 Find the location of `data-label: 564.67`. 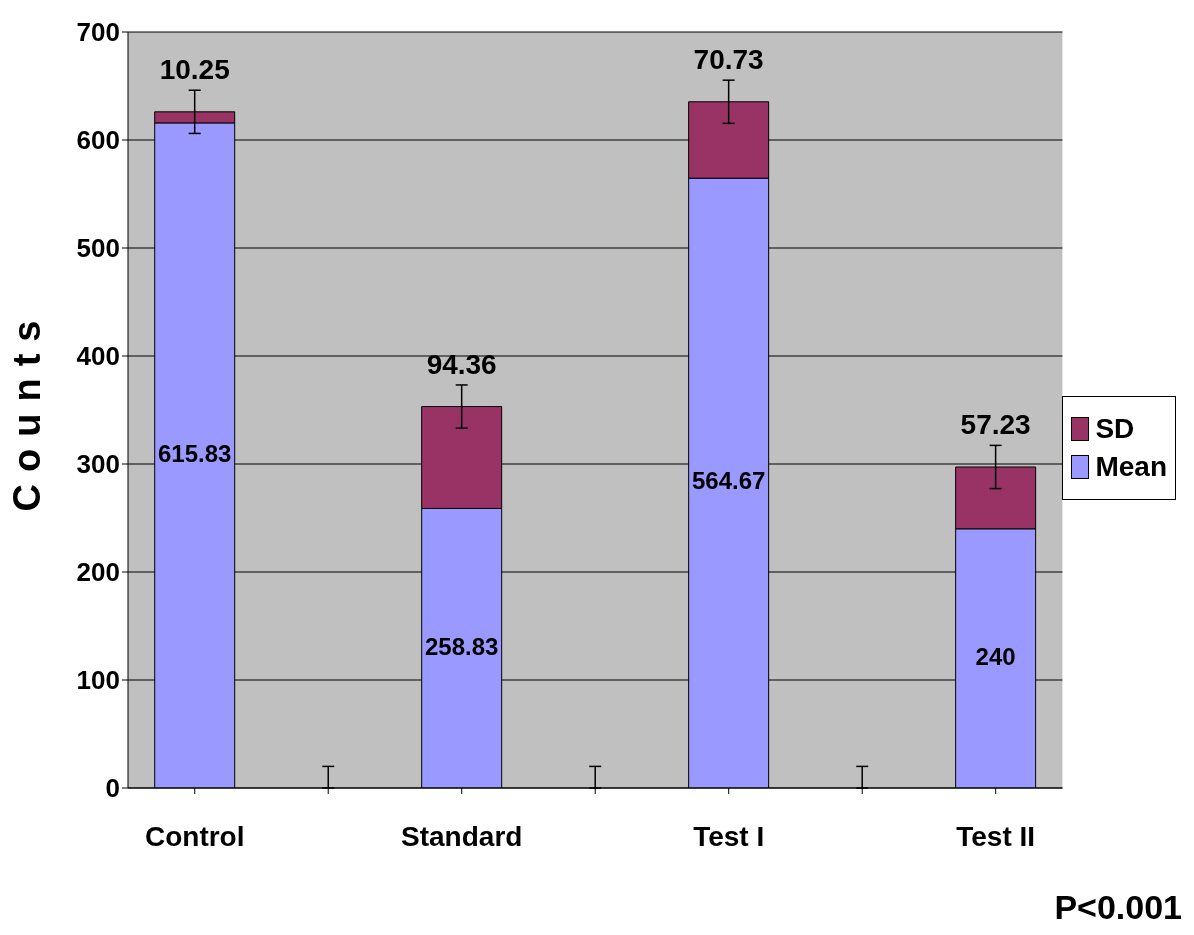

data-label: 564.67 is located at coordinates (728, 481).